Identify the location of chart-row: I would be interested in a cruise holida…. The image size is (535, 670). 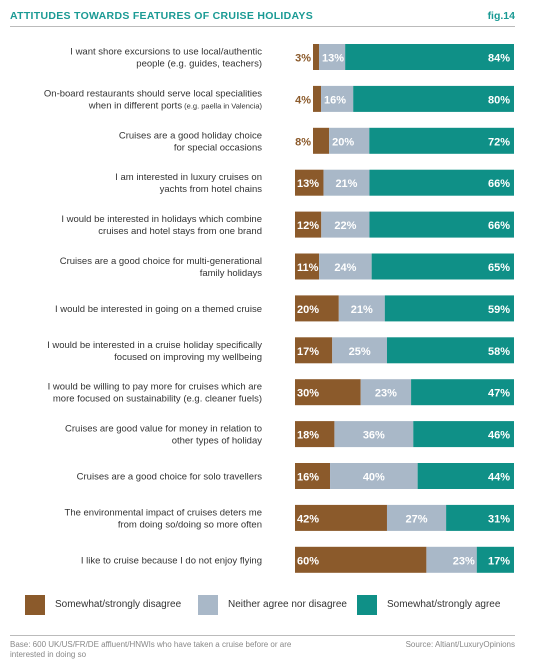
(280, 350).